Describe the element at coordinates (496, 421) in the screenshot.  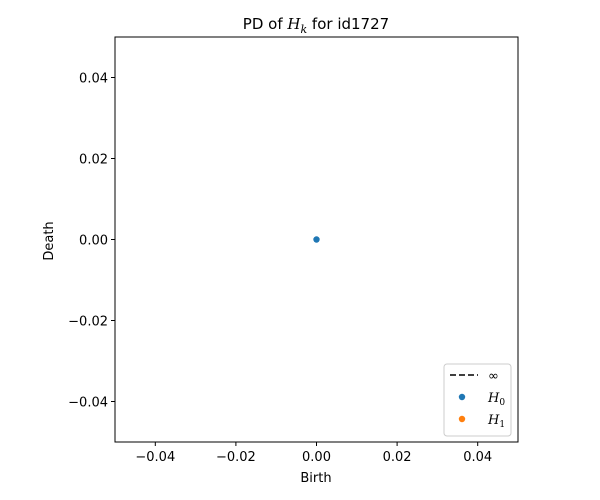
I see `legend-label: H1` at that location.